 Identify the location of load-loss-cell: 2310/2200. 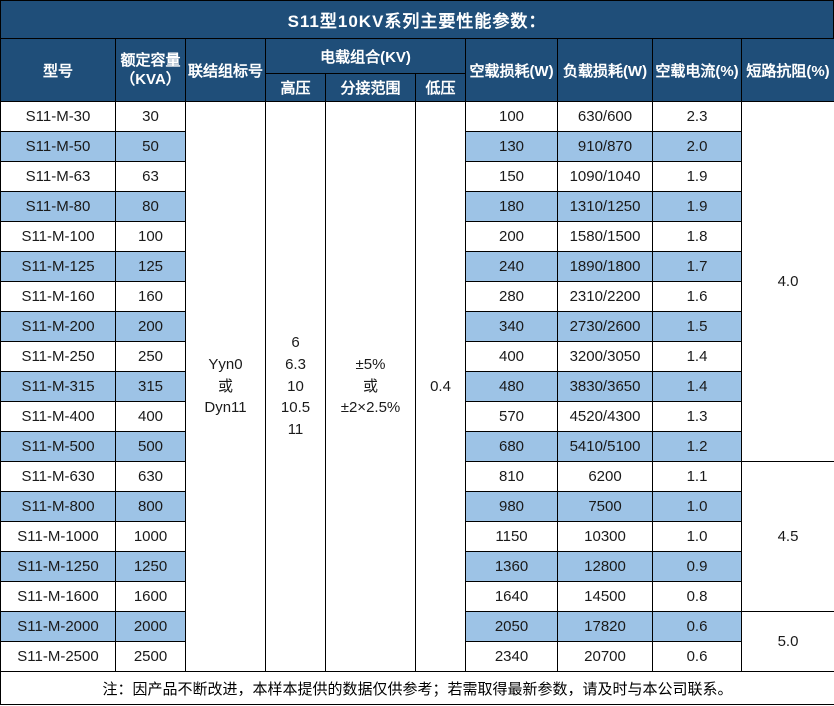
(605, 296).